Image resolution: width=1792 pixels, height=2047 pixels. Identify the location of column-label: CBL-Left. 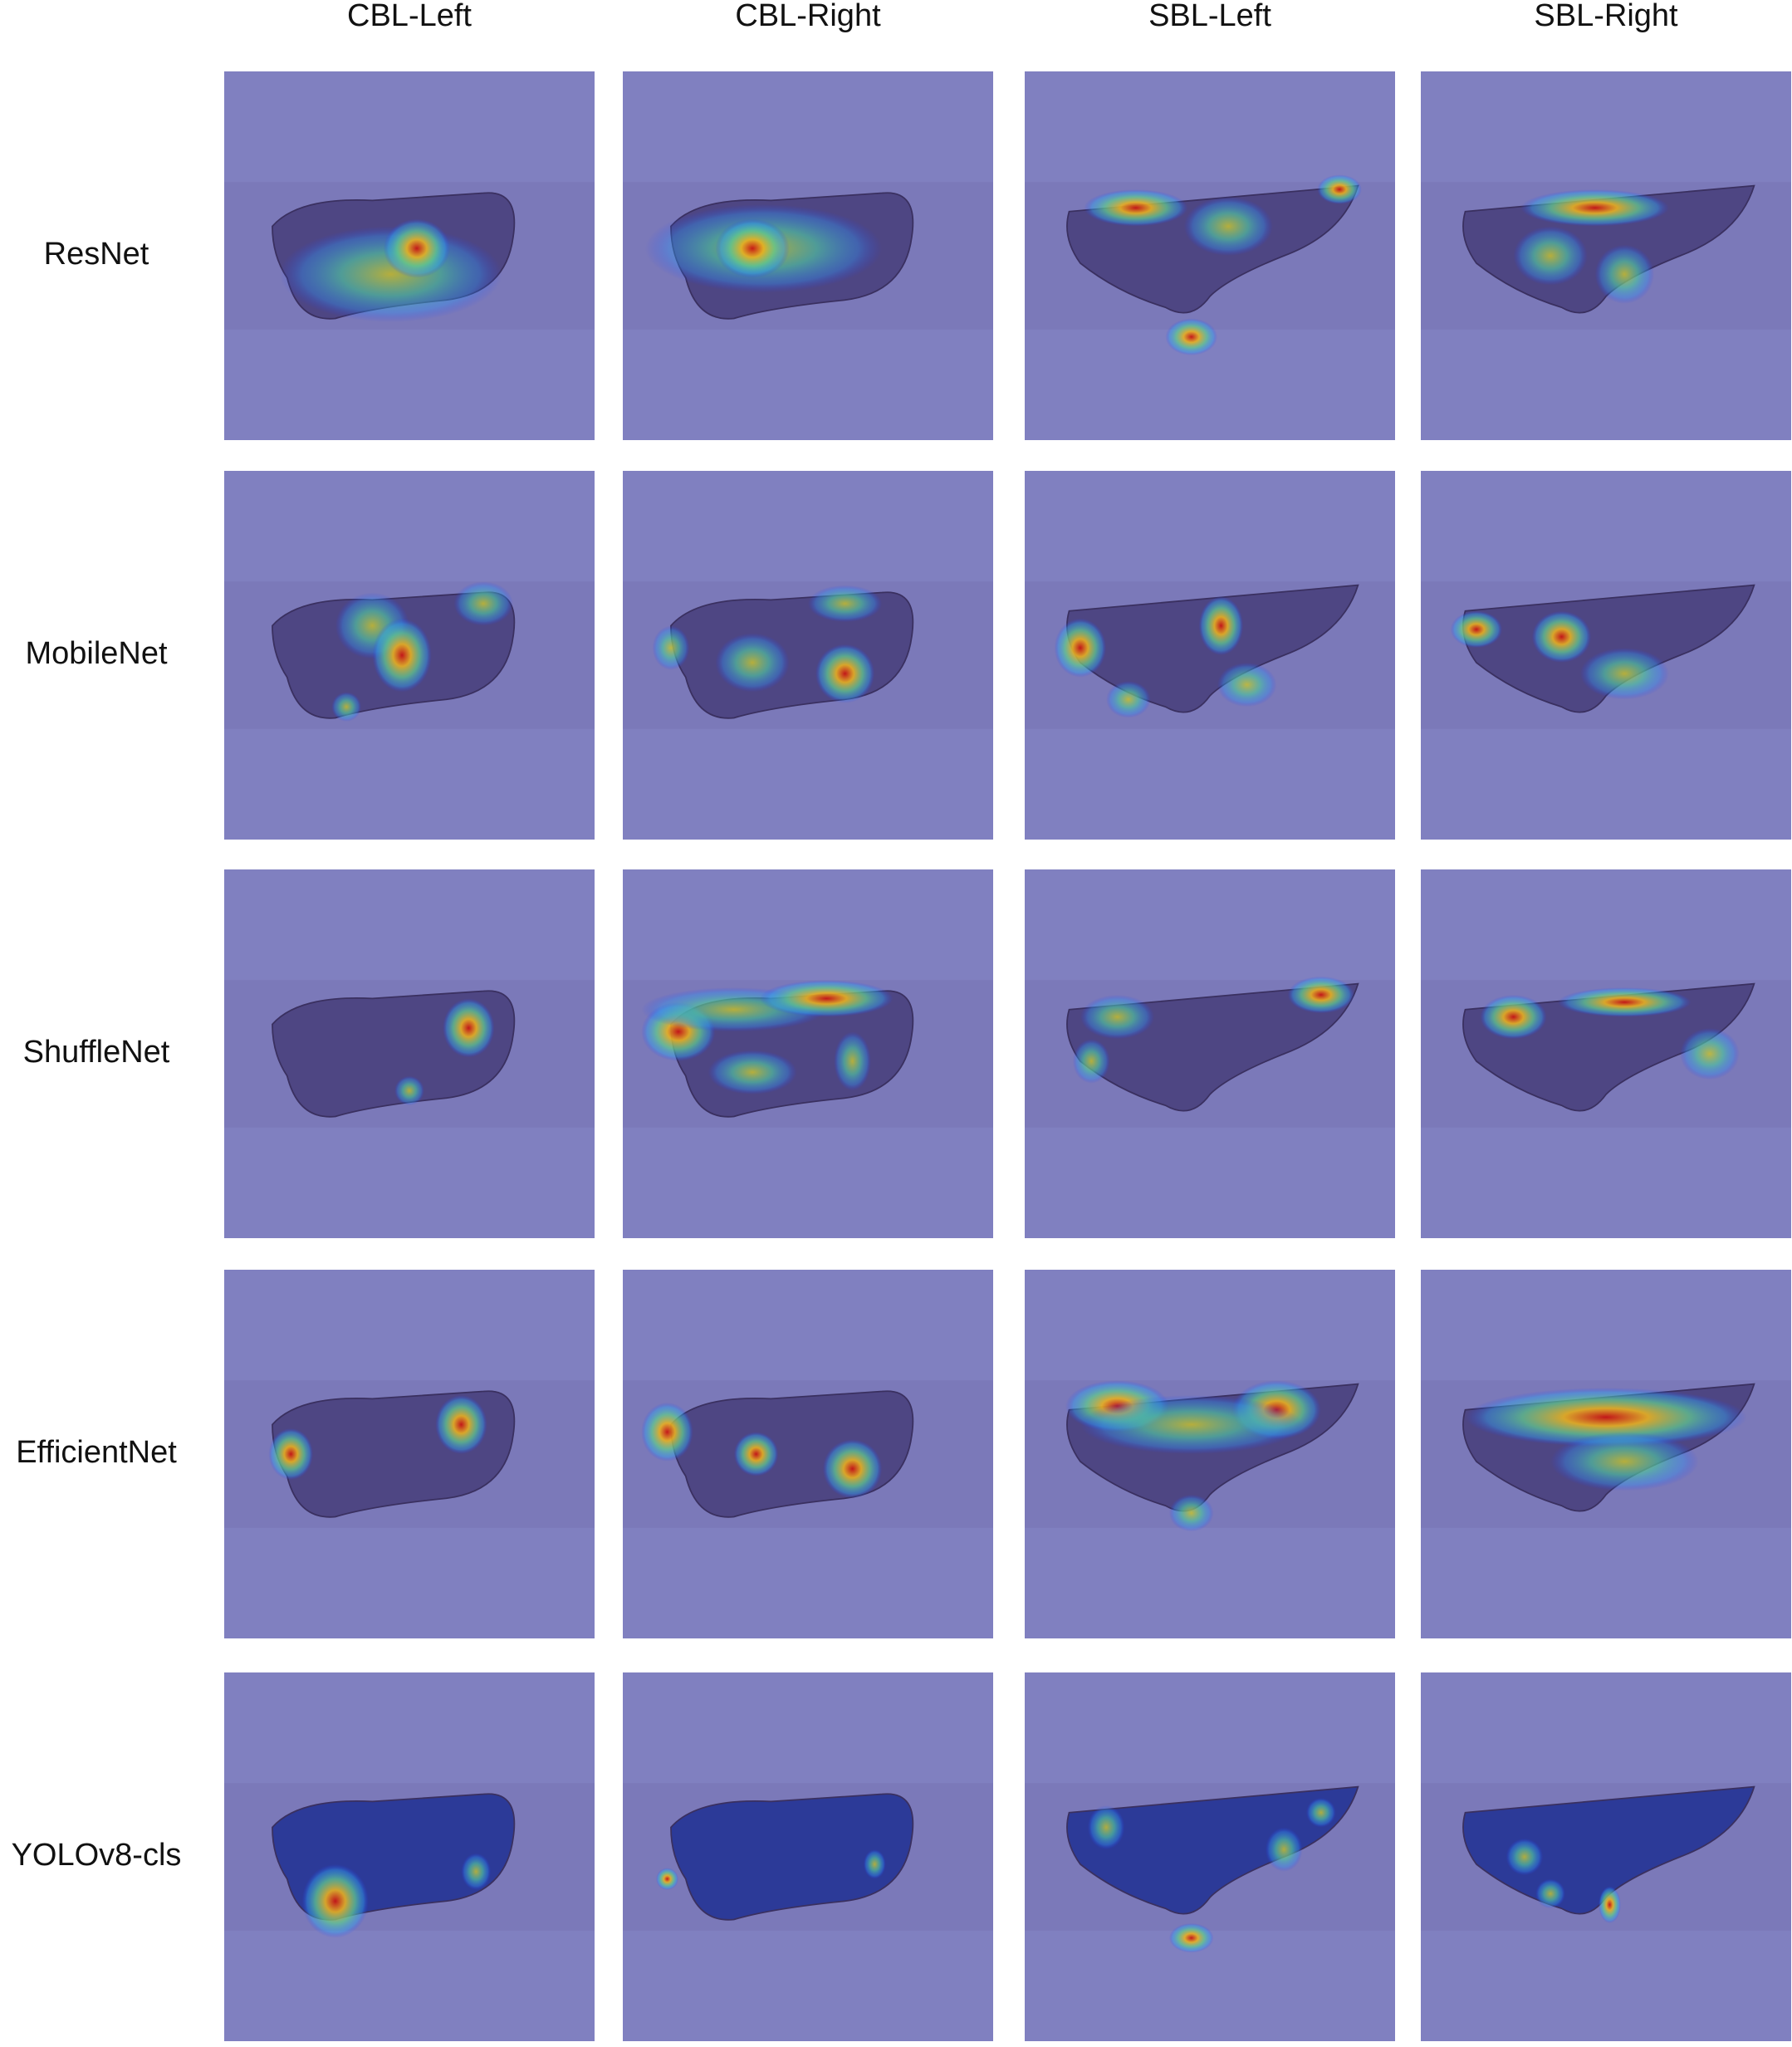
(409, 16).